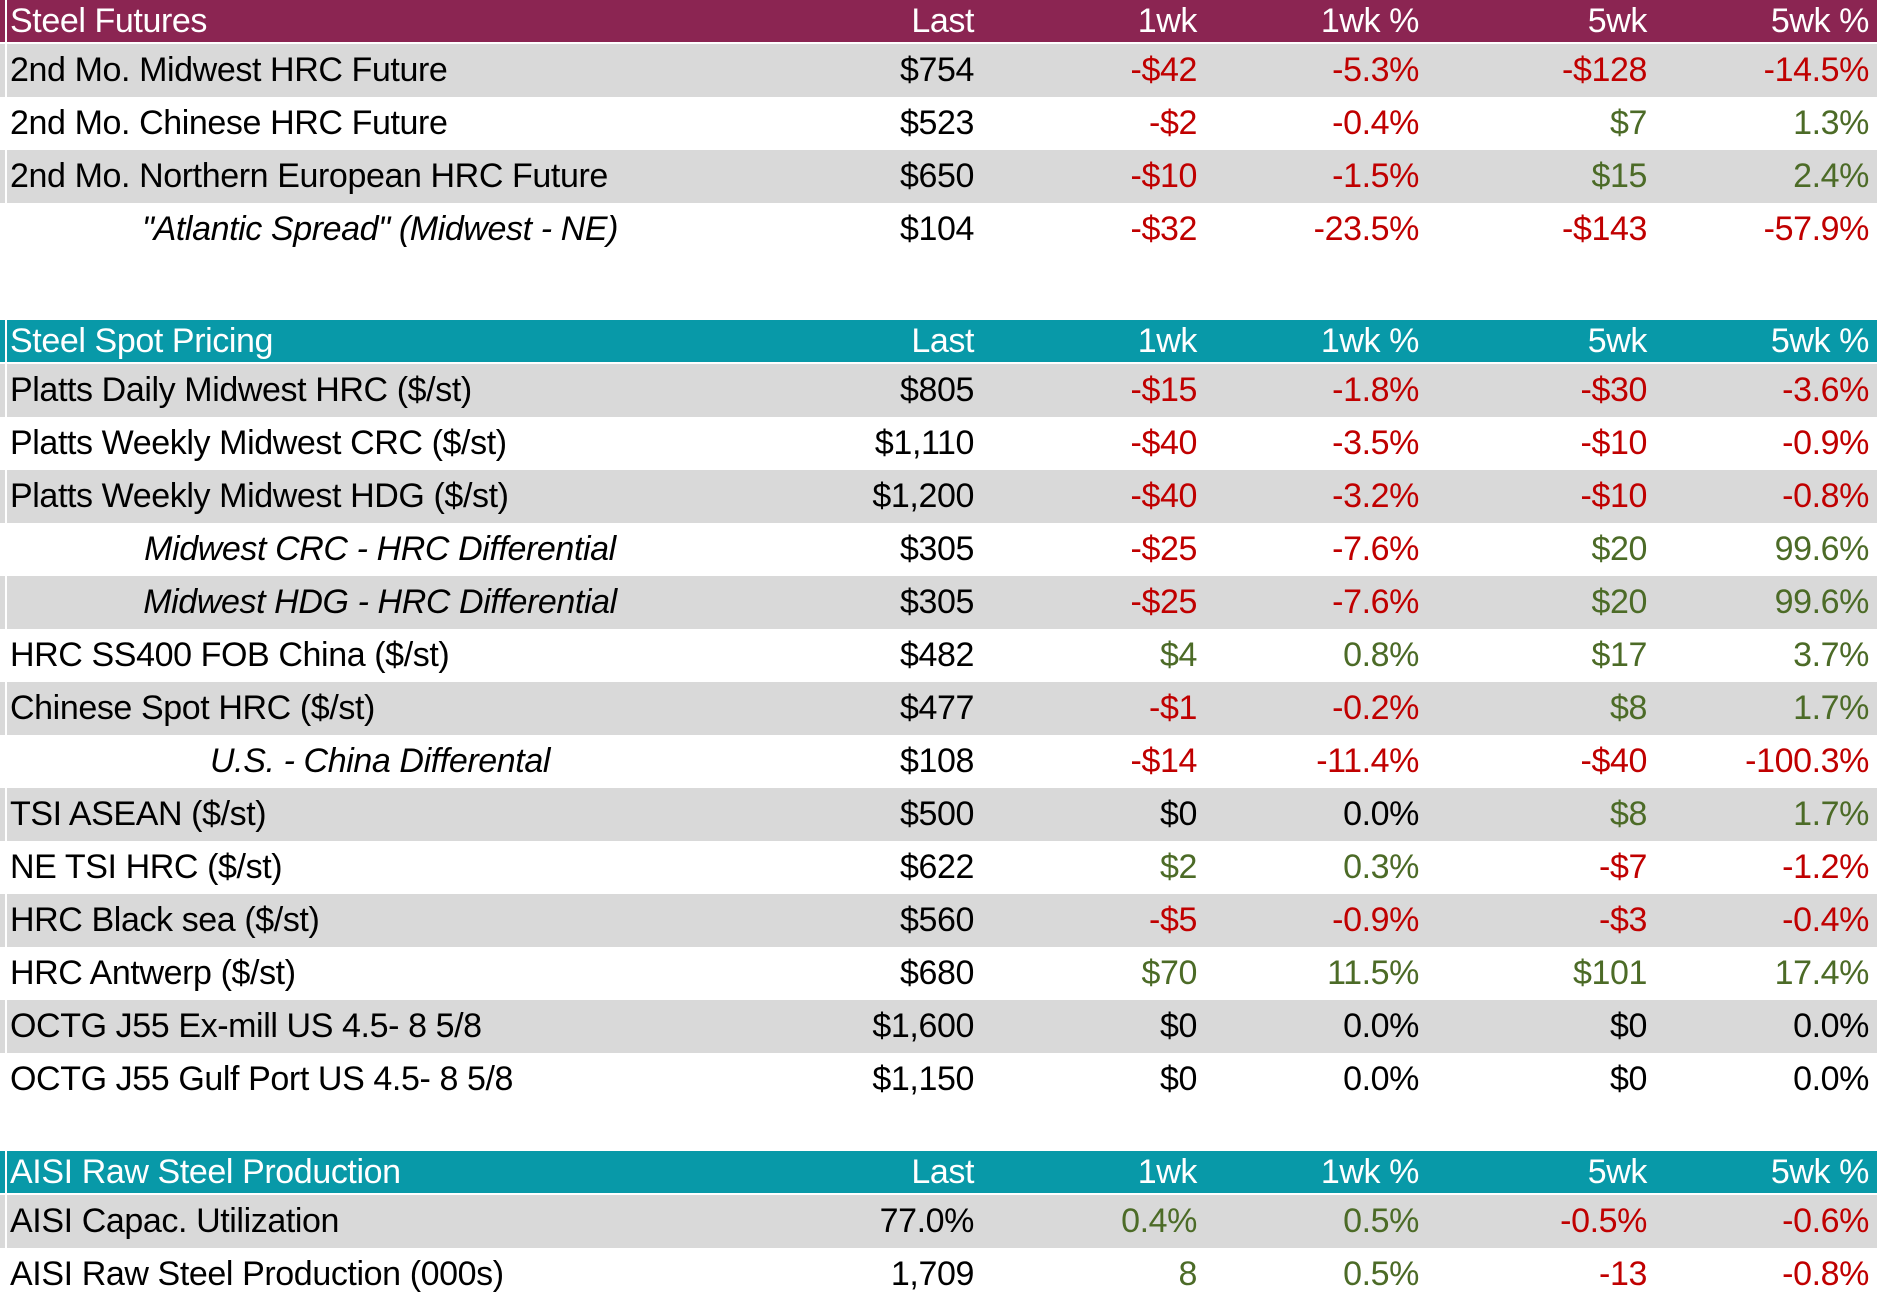 The height and width of the screenshot is (1301, 1877). What do you see at coordinates (1375, 70) in the screenshot?
I see `cell-1wk: -5.3%` at bounding box center [1375, 70].